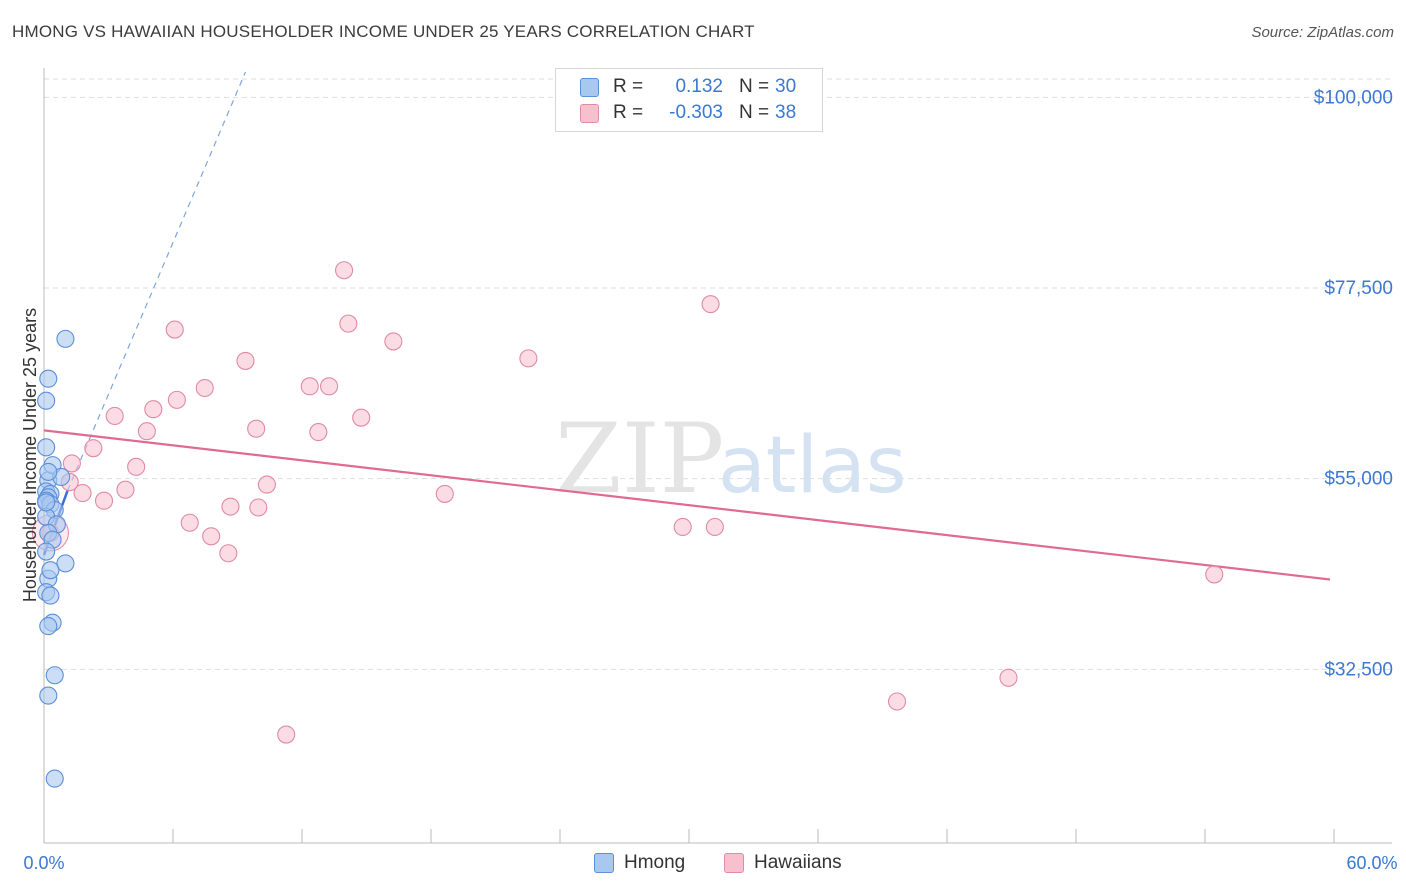  I want to click on legend-row-hawaiians: R = -0.303 N = 38, so click(676, 113).